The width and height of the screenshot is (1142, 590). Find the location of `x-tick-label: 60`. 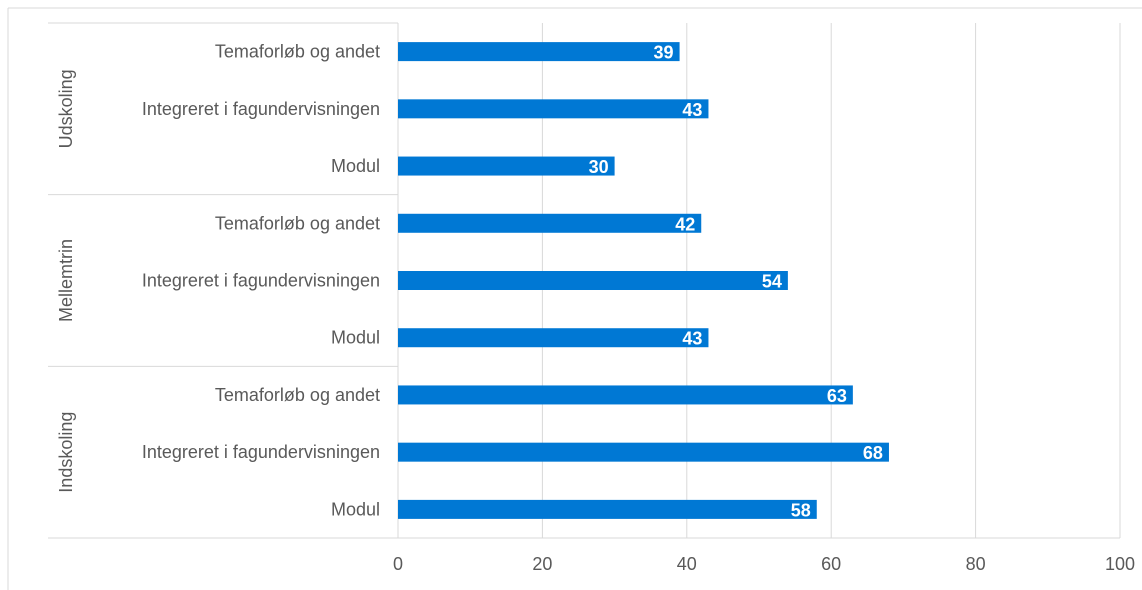

x-tick-label: 60 is located at coordinates (831, 564).